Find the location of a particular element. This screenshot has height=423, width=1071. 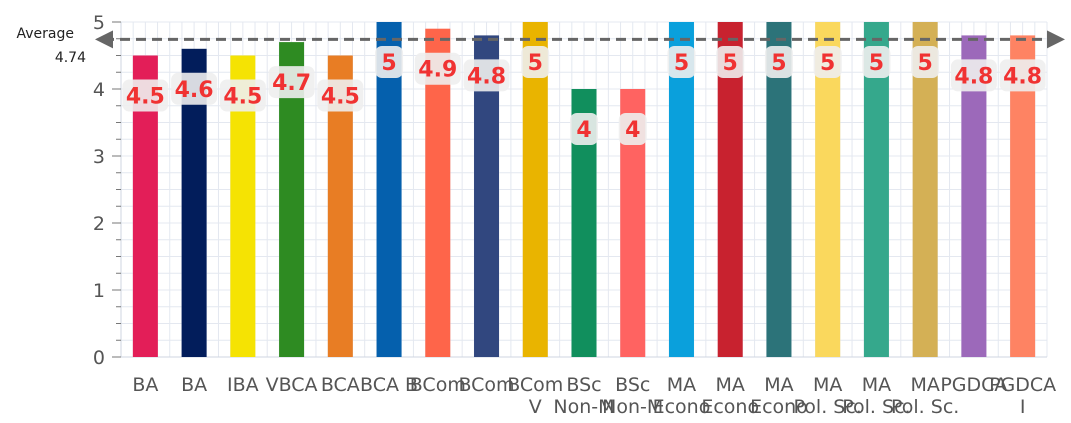

category-label: BCA is located at coordinates (340, 385).